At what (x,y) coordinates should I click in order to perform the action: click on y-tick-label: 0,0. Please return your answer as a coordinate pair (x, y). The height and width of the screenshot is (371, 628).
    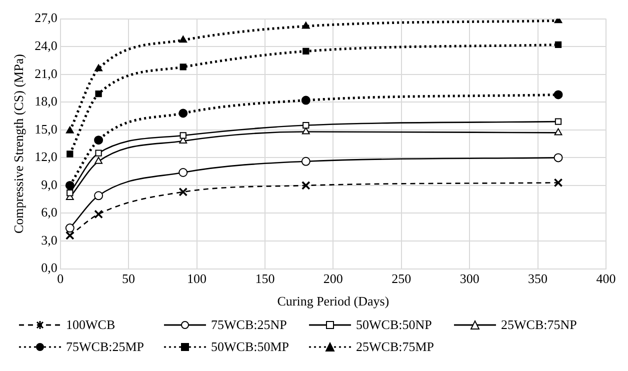
    Looking at the image, I should click on (49, 268).